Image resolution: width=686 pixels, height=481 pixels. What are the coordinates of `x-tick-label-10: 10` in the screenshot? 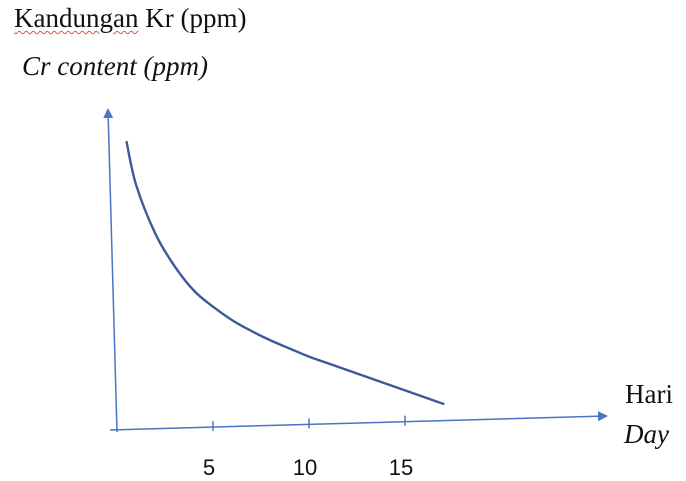 It's located at (305, 467).